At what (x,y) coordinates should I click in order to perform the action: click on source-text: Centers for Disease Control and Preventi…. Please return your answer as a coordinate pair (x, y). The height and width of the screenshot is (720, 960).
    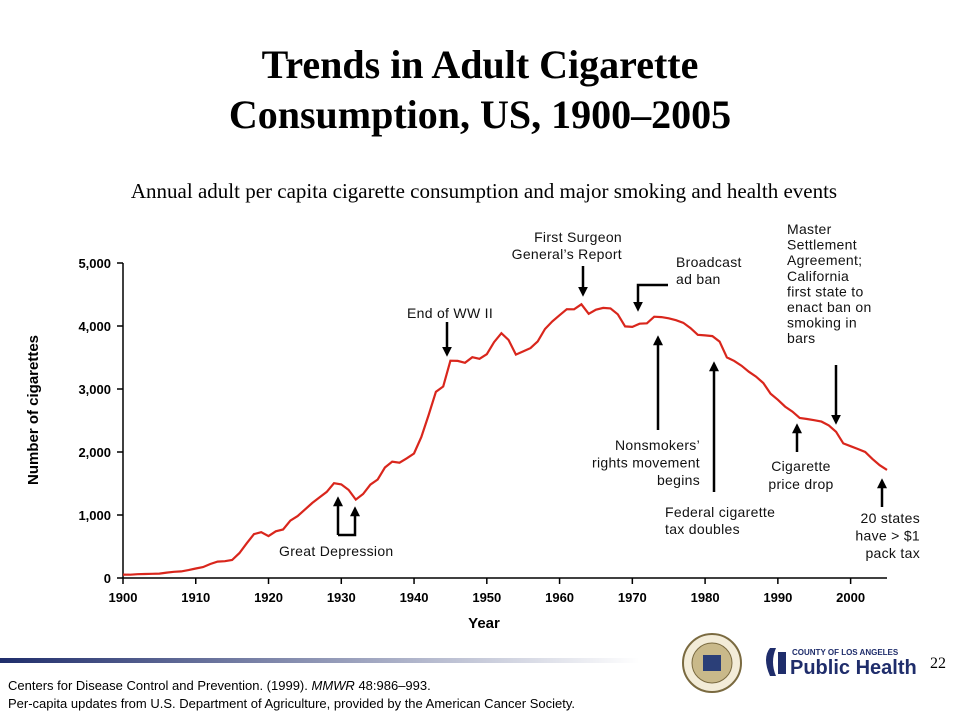
    Looking at the image, I should click on (160, 685).